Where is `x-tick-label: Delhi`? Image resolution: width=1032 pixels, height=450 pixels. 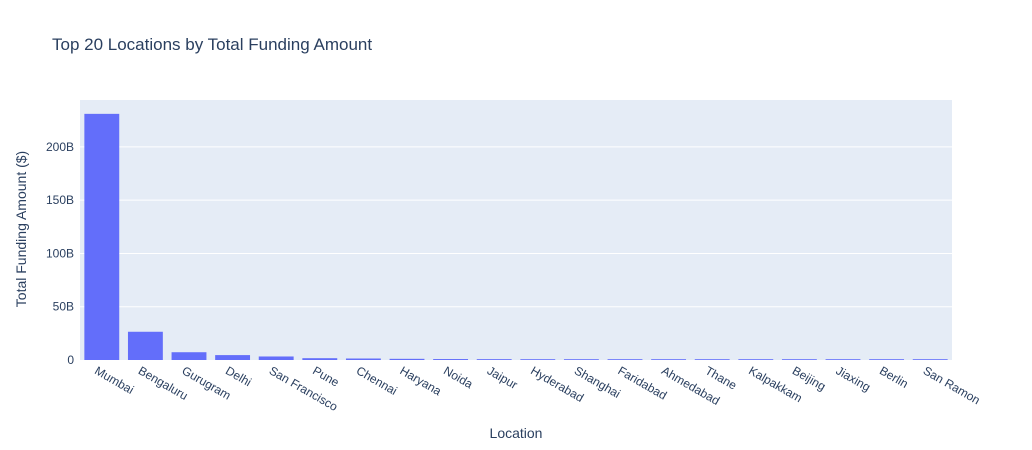
x-tick-label: Delhi is located at coordinates (238, 376).